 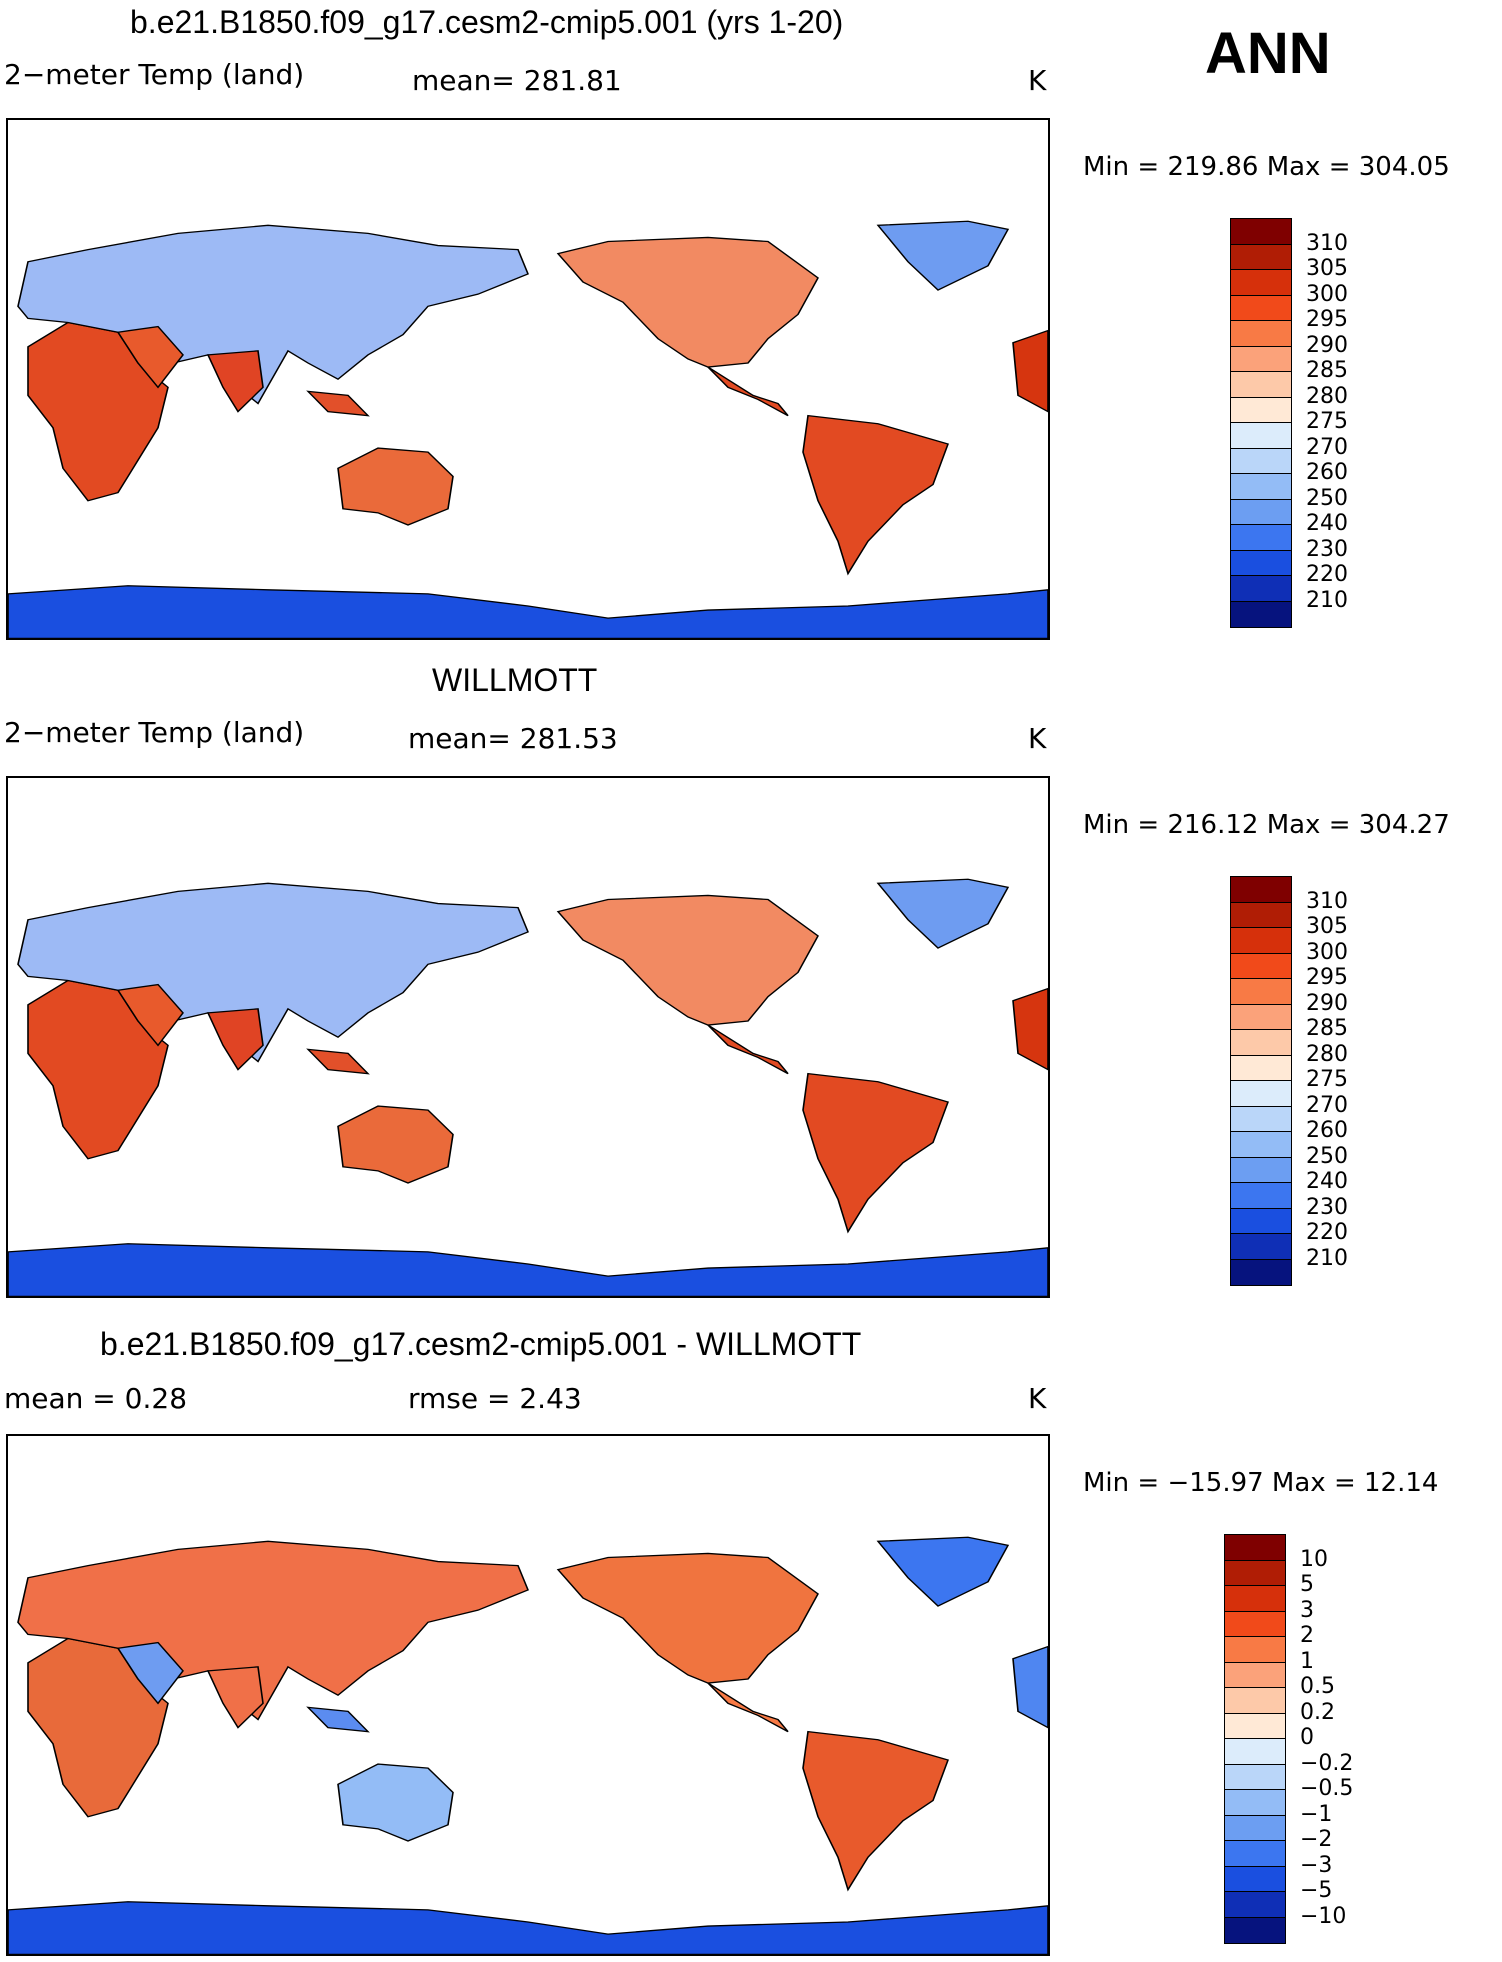 What do you see at coordinates (517, 80) in the screenshot?
I see `panel-1-mean-label: mean= 281.81` at bounding box center [517, 80].